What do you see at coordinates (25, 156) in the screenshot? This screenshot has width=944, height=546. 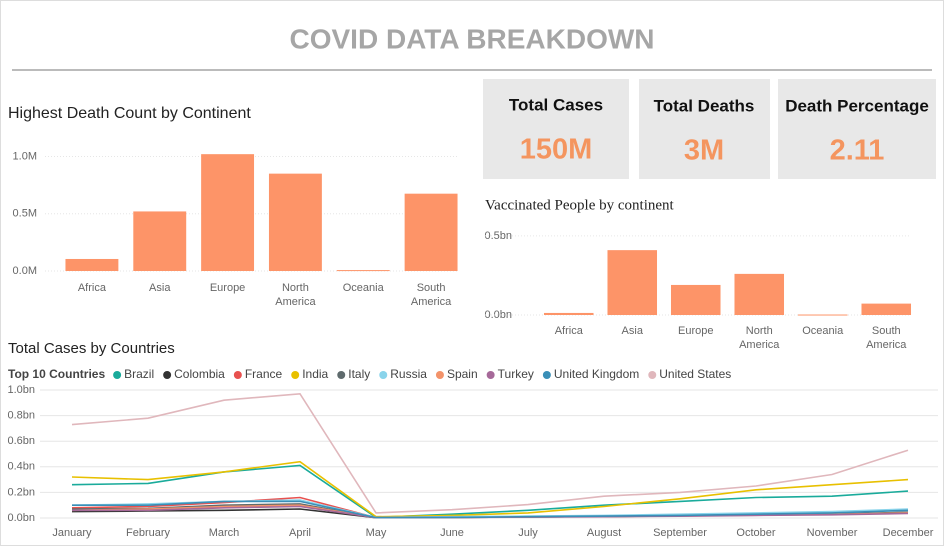 I see `y-tick-label: 1.0M` at bounding box center [25, 156].